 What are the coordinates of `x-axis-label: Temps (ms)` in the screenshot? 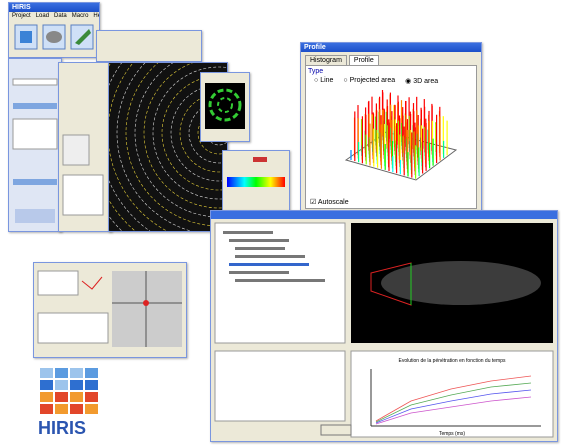 It's located at (452, 434).